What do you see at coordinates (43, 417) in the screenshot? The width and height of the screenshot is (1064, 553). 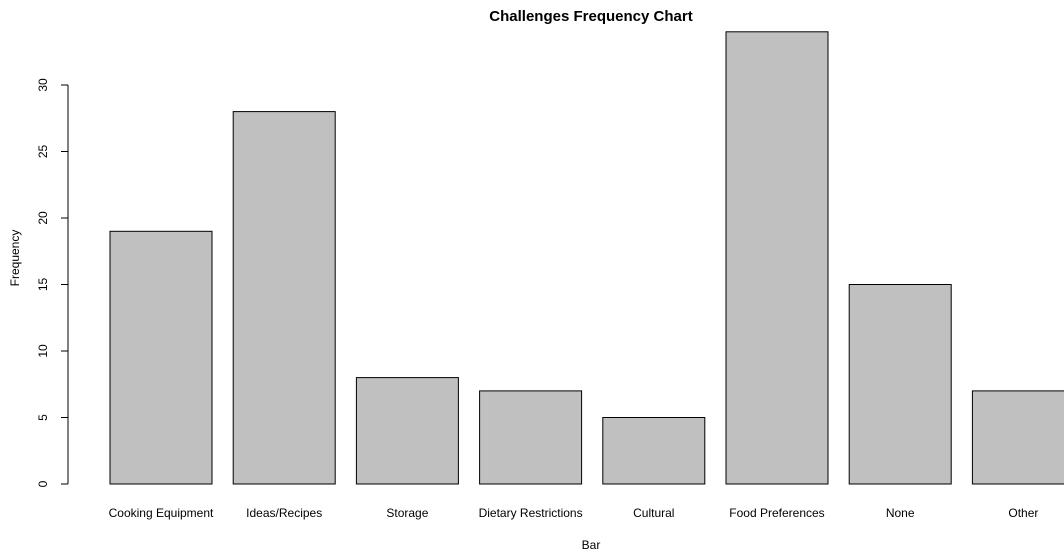 I see `y-tick-label: 5` at bounding box center [43, 417].